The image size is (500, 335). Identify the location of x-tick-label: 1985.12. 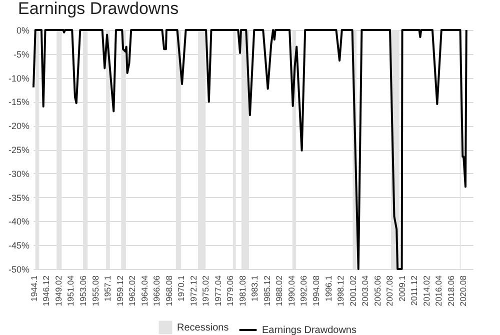
(267, 290).